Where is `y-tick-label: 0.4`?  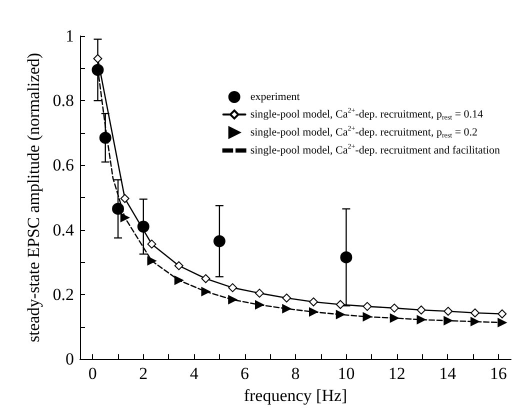 y-tick-label: 0.4 is located at coordinates (63, 230).